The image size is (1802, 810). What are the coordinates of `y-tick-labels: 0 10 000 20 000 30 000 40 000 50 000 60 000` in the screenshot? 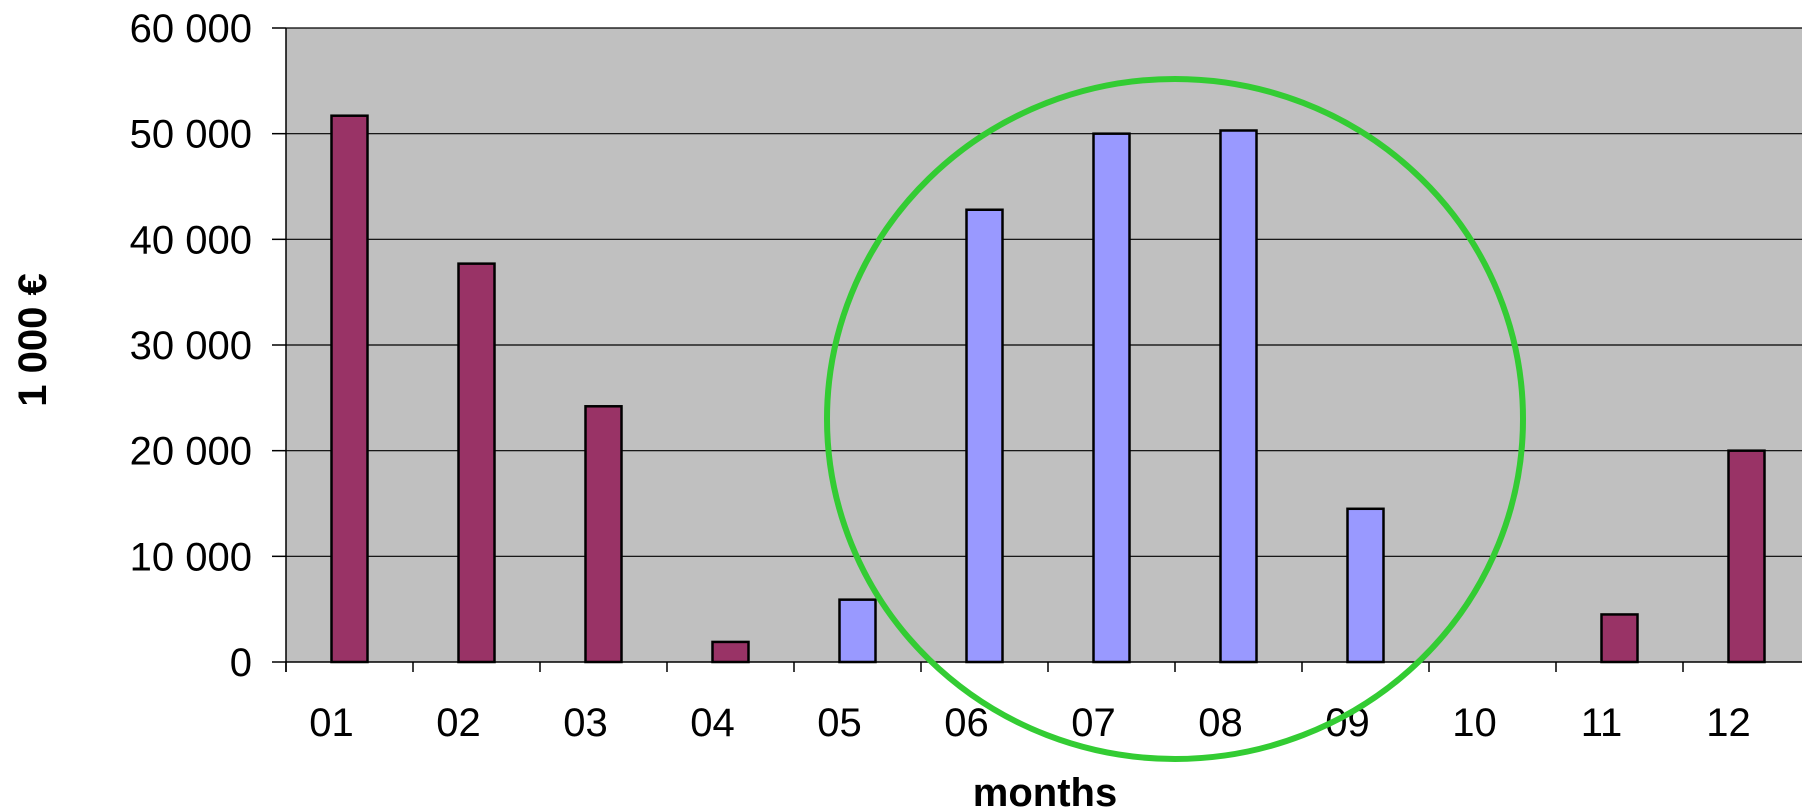 It's located at (191, 346).